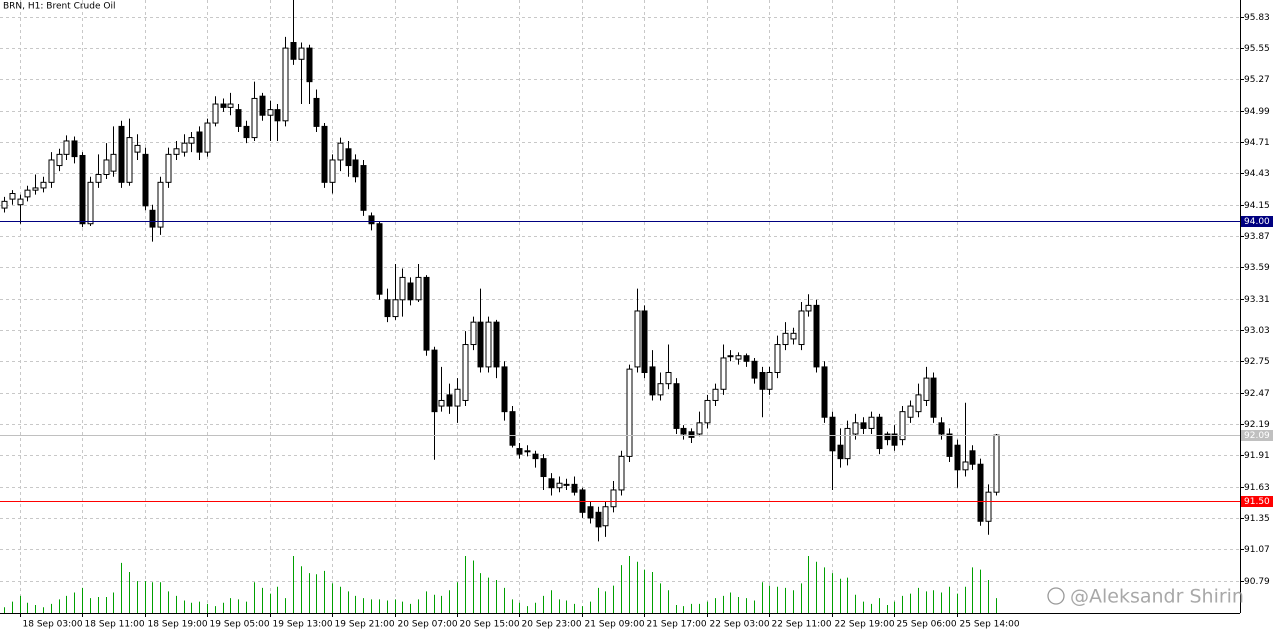  What do you see at coordinates (428, 625) in the screenshot?
I see `x-tick-label: 20 Sep 07:00` at bounding box center [428, 625].